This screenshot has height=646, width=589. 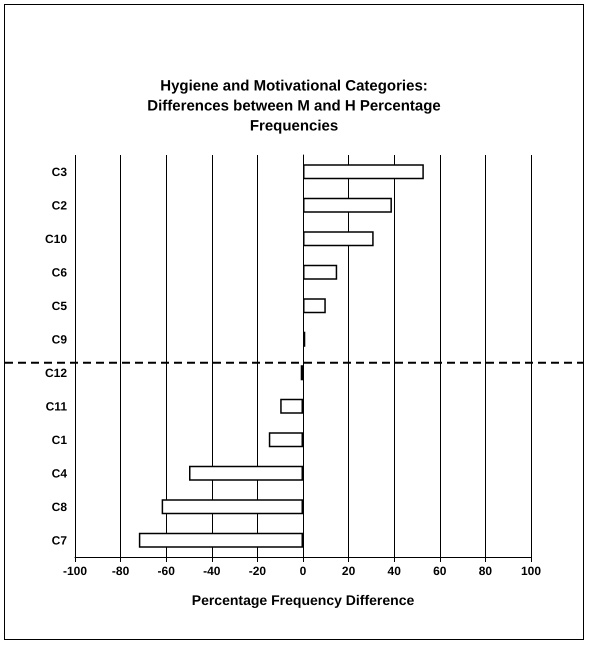 What do you see at coordinates (60, 439) in the screenshot?
I see `y-tick-label: C1` at bounding box center [60, 439].